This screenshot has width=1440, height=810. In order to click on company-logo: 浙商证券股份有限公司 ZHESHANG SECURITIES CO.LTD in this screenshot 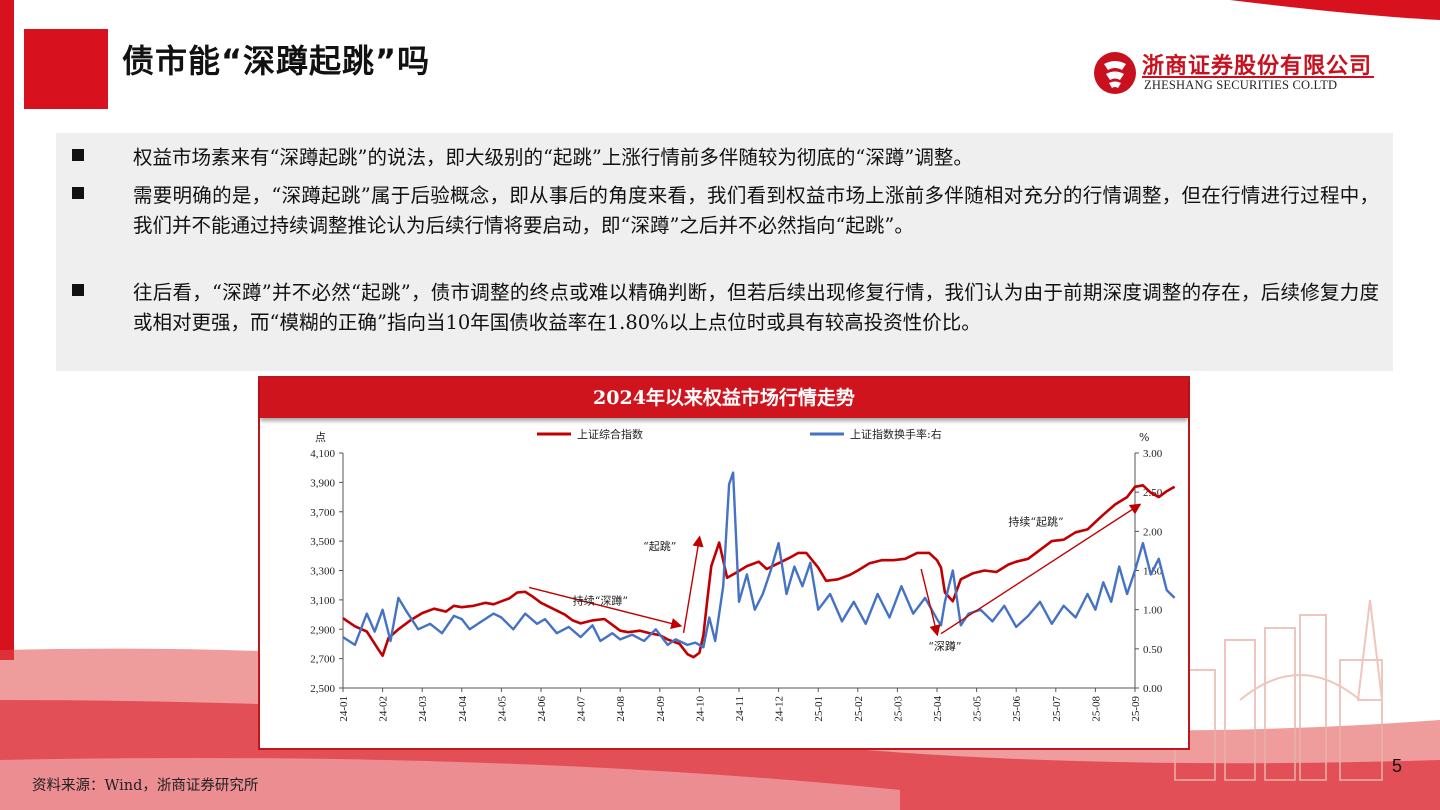, I will do `click(1242, 74)`.